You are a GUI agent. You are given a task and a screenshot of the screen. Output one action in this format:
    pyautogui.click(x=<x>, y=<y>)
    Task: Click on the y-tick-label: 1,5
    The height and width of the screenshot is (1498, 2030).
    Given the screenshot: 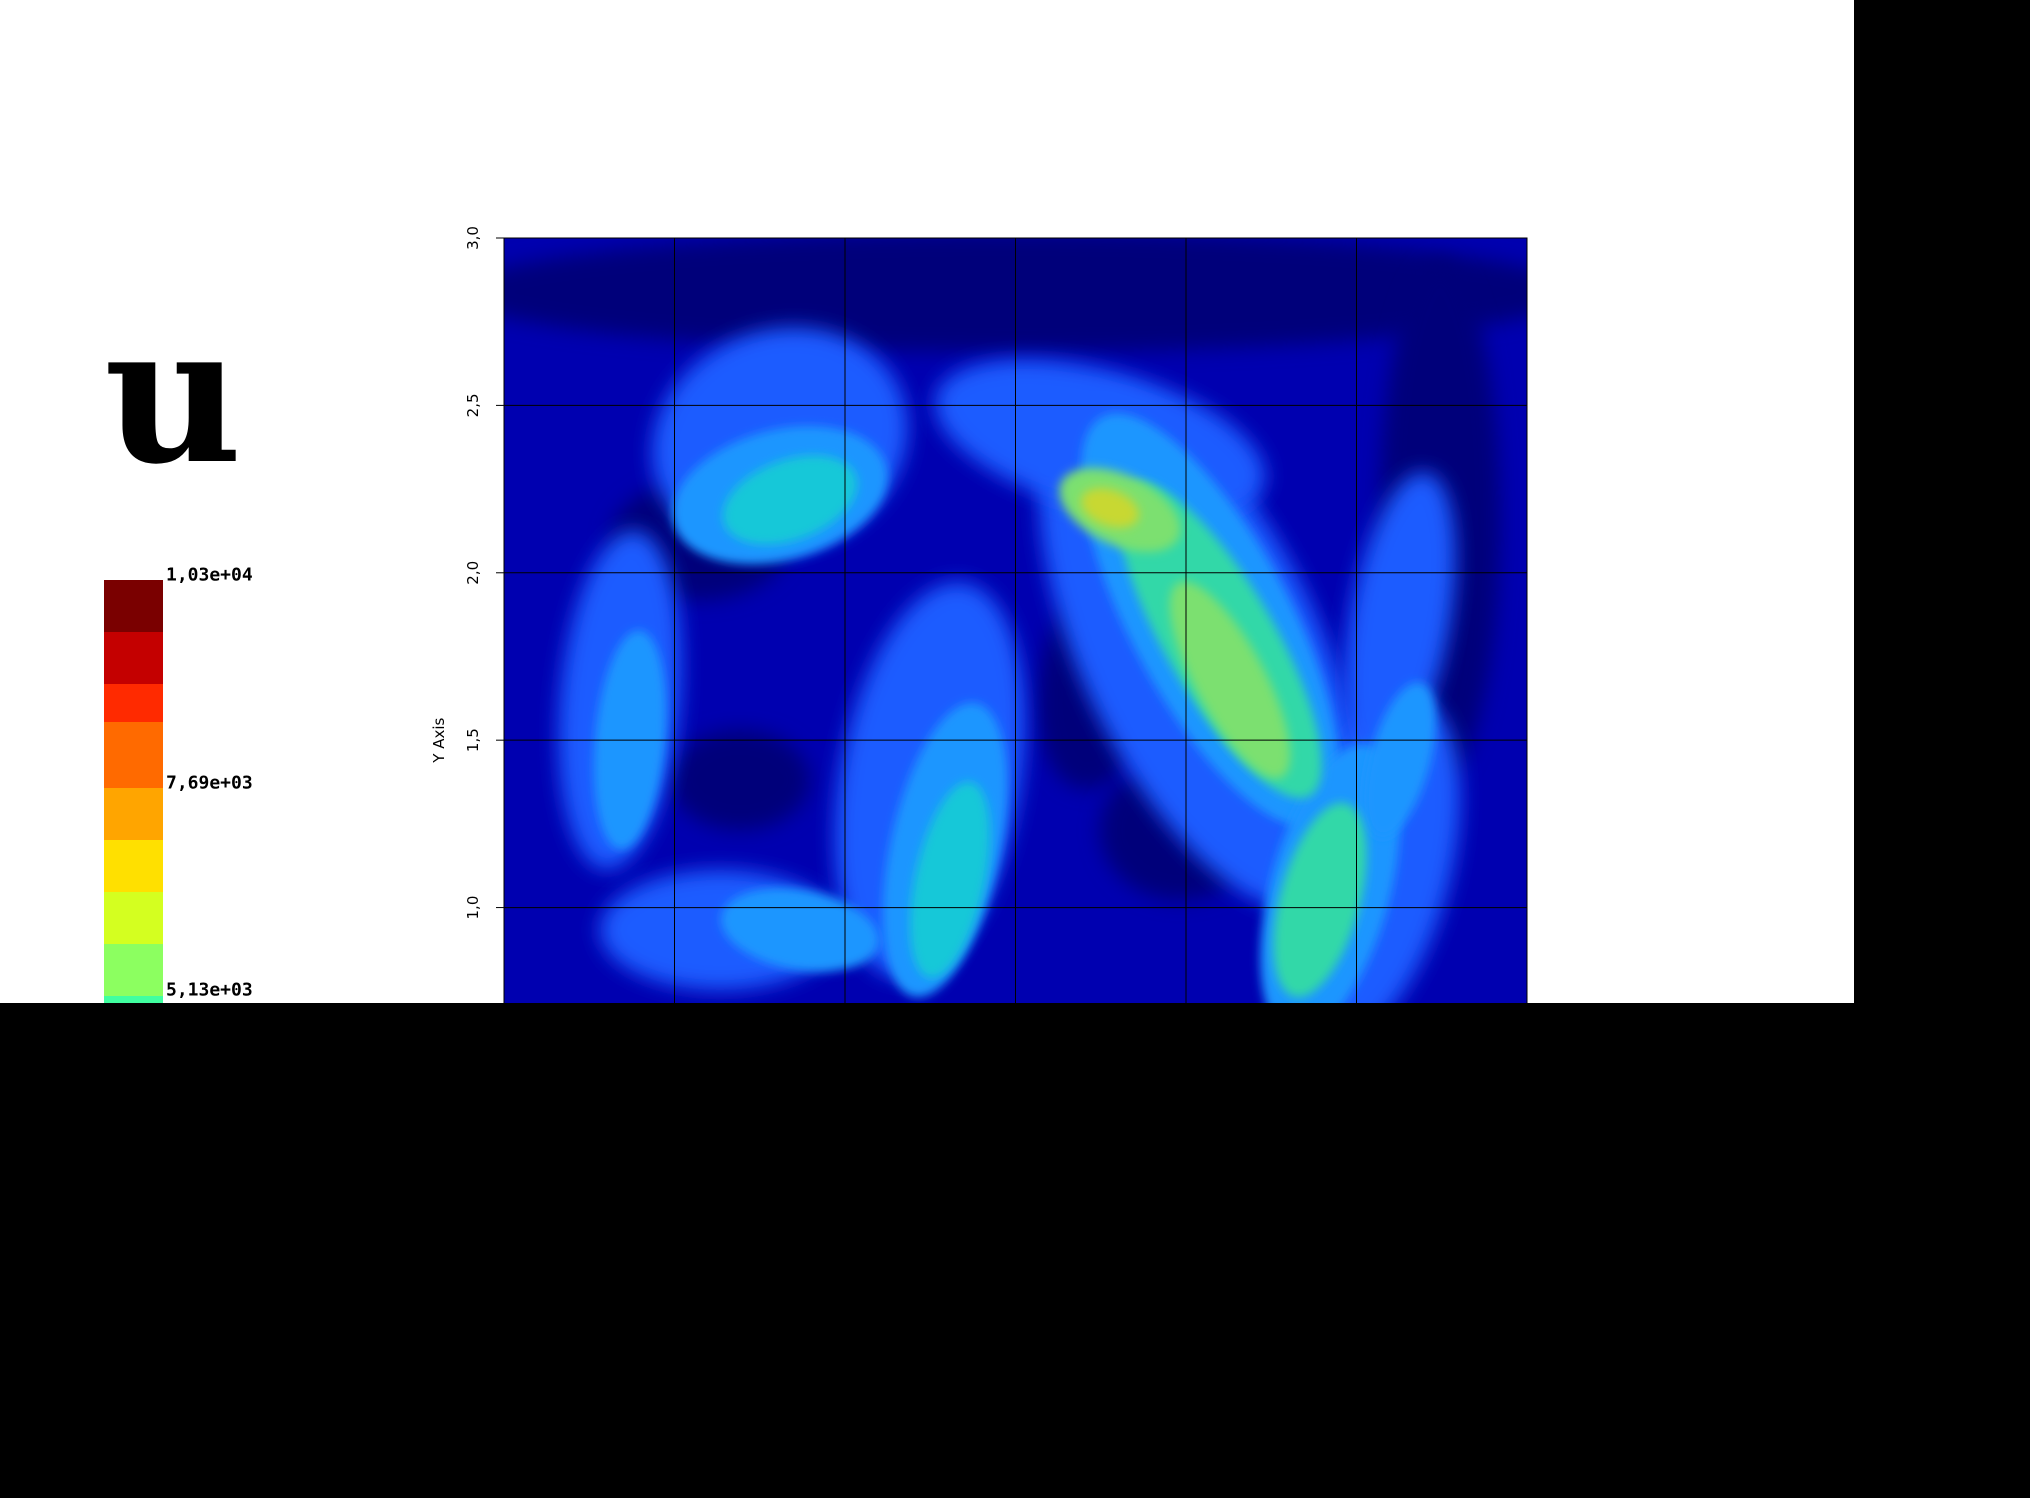 What is the action you would take?
    pyautogui.click(x=473, y=740)
    